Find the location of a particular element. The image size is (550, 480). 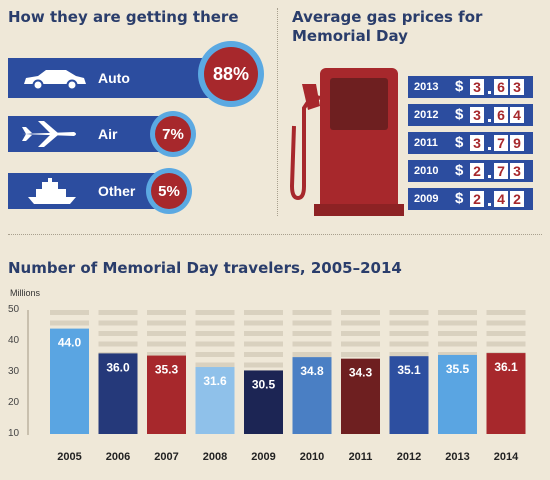

bar-2006 is located at coordinates (118, 393).